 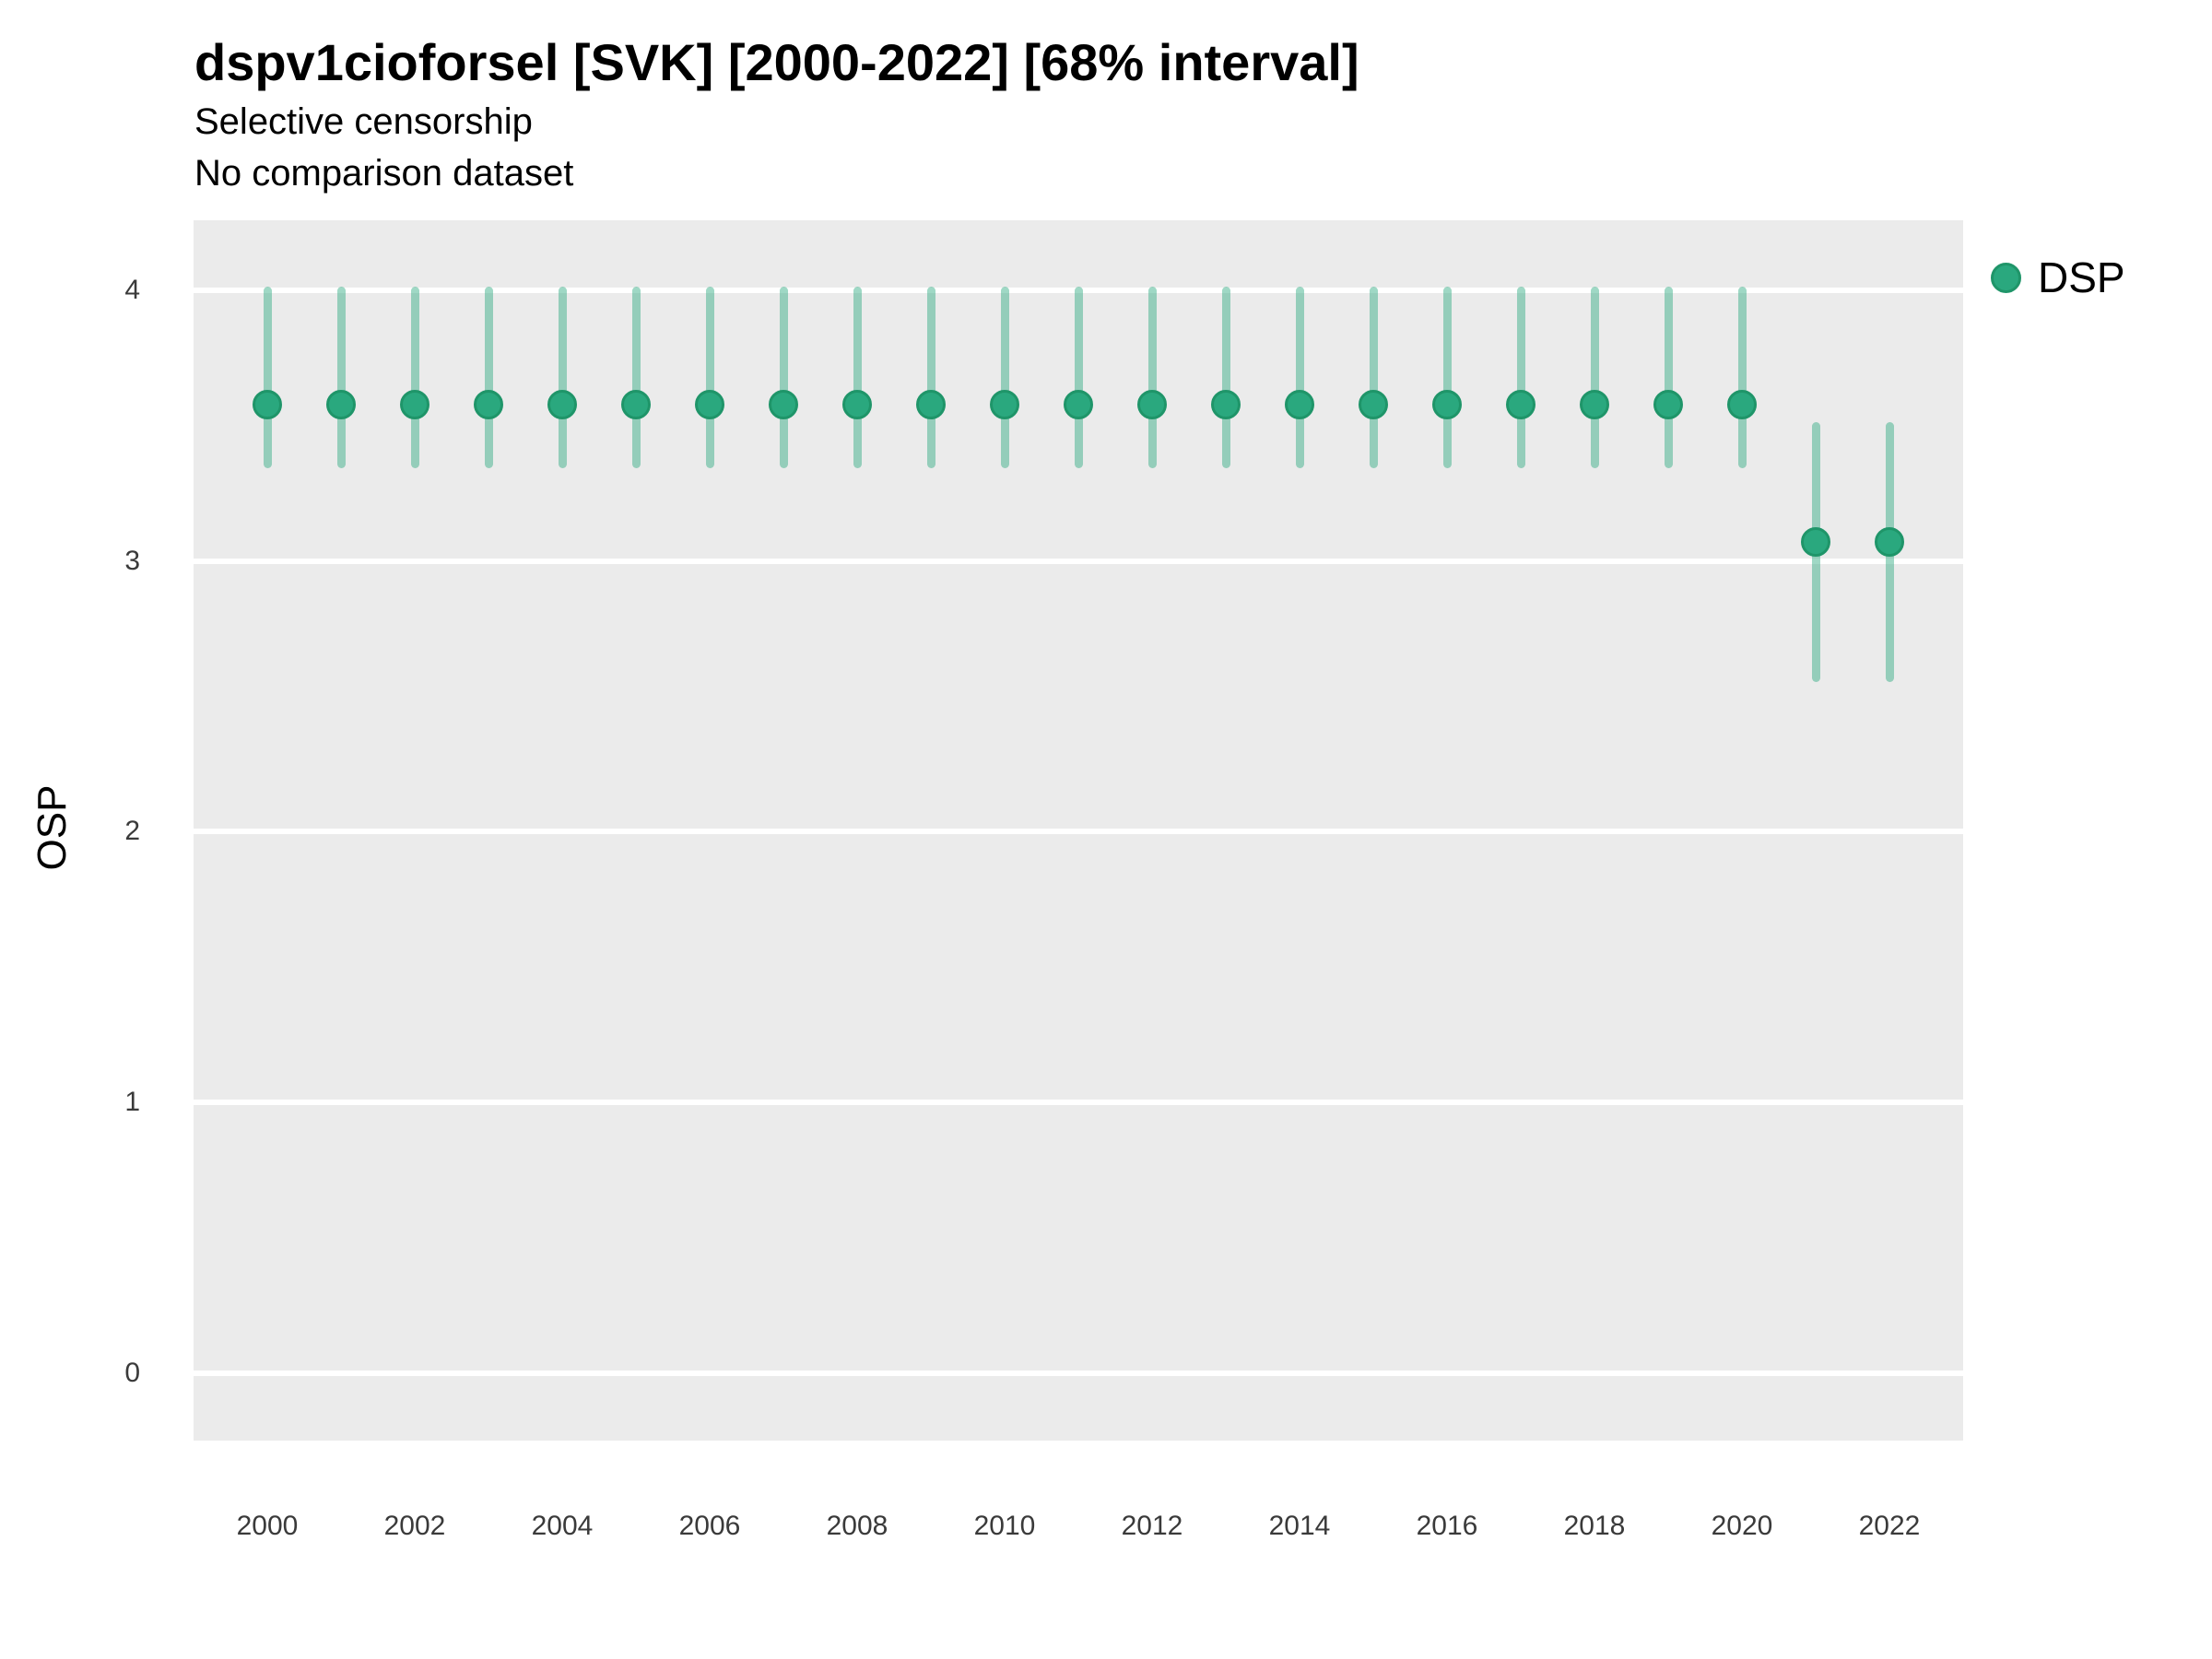 What do you see at coordinates (1078, 377) in the screenshot?
I see `interval-bar-2011` at bounding box center [1078, 377].